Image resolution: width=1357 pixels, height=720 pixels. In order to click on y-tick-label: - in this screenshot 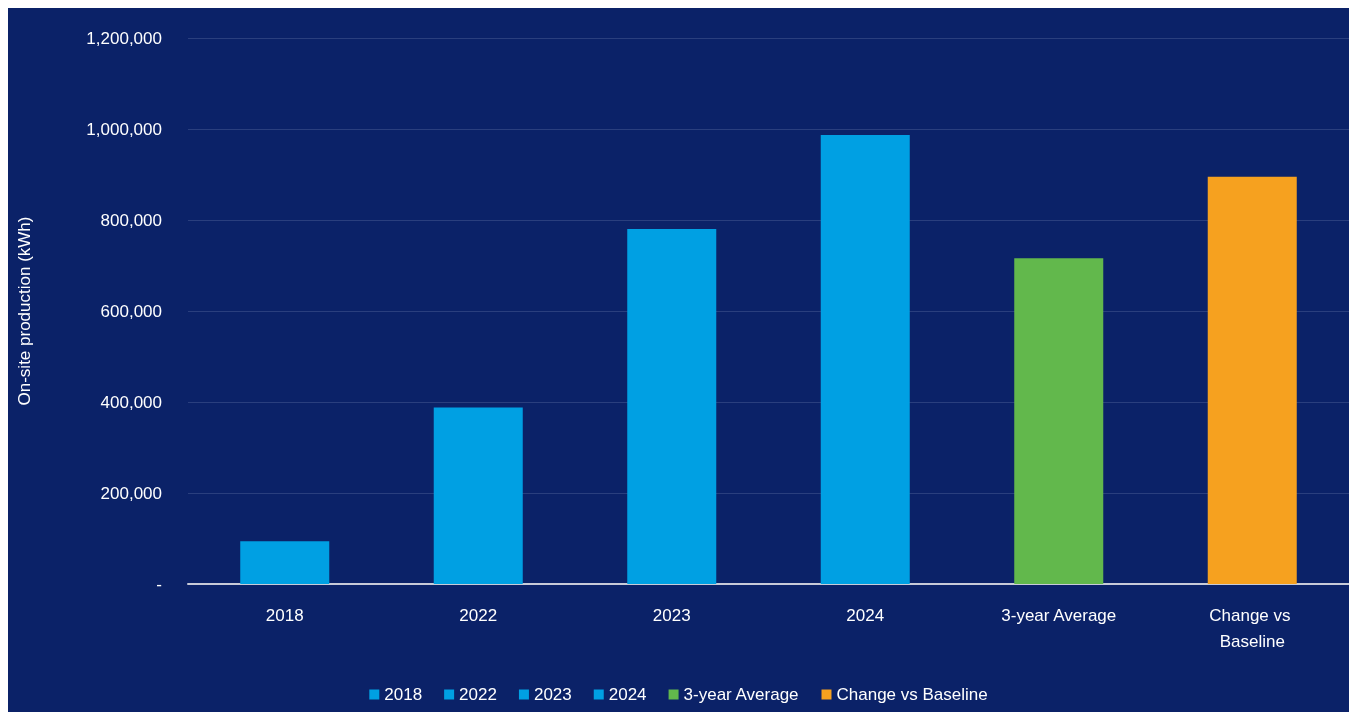, I will do `click(159, 584)`.